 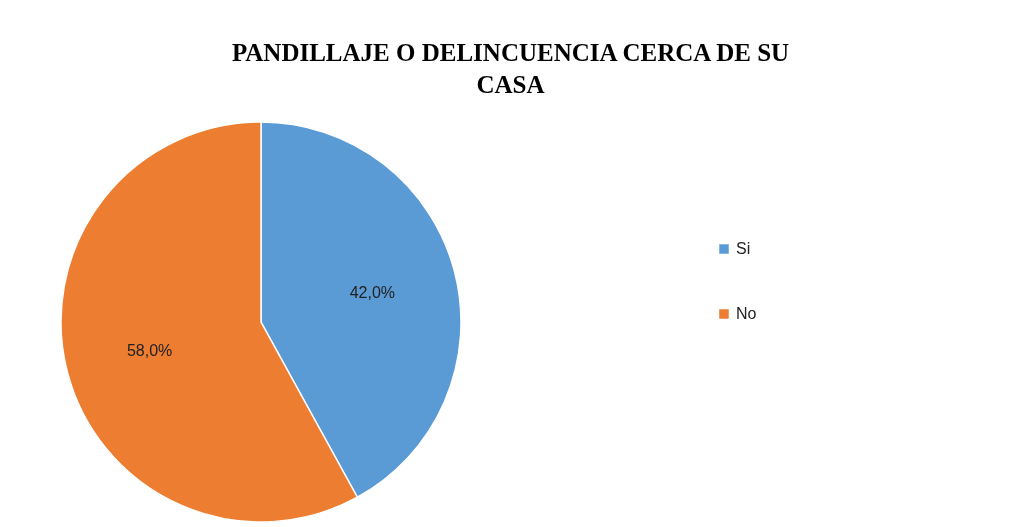 I want to click on data-label: 42,0%, so click(x=372, y=293).